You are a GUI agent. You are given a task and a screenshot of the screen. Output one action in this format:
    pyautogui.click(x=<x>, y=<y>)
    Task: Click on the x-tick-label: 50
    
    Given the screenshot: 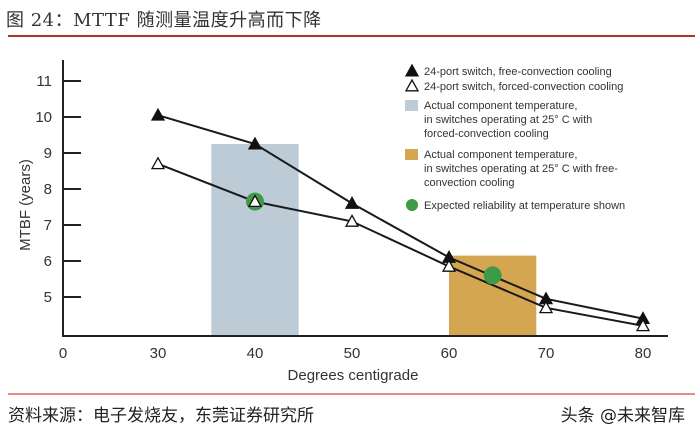 What is the action you would take?
    pyautogui.click(x=352, y=353)
    